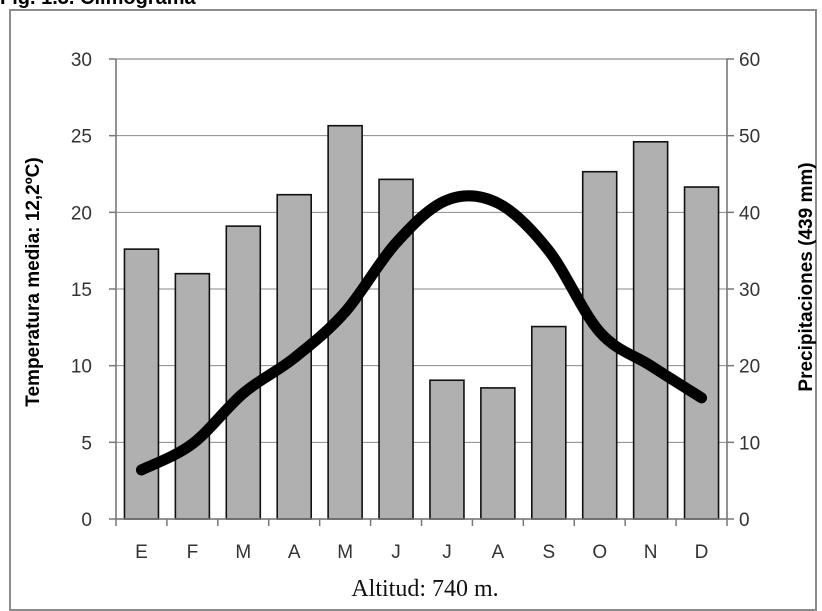 The image size is (822, 611). I want to click on left-axis-title: Temperatura media: 12,2ºC), so click(33, 281).